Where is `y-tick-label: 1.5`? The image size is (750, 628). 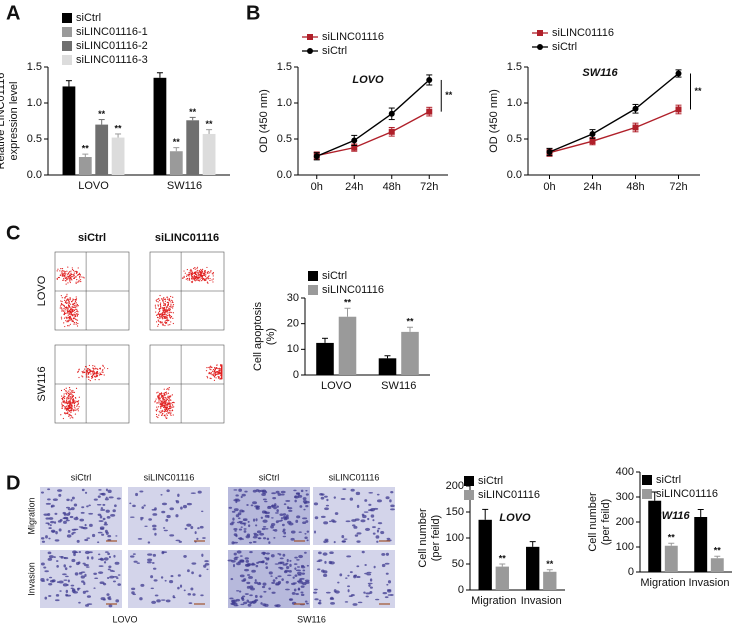 y-tick-label: 1.5 is located at coordinates (284, 67).